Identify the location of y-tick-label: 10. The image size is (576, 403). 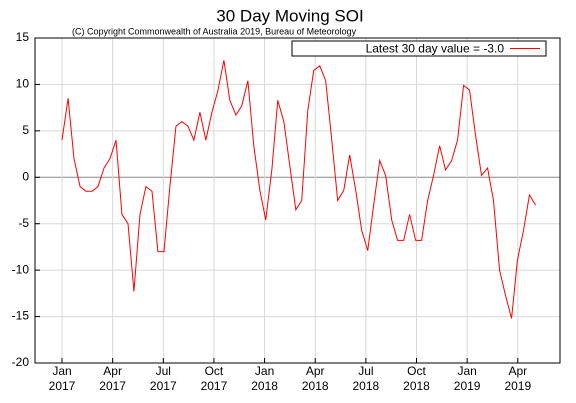
(23, 84).